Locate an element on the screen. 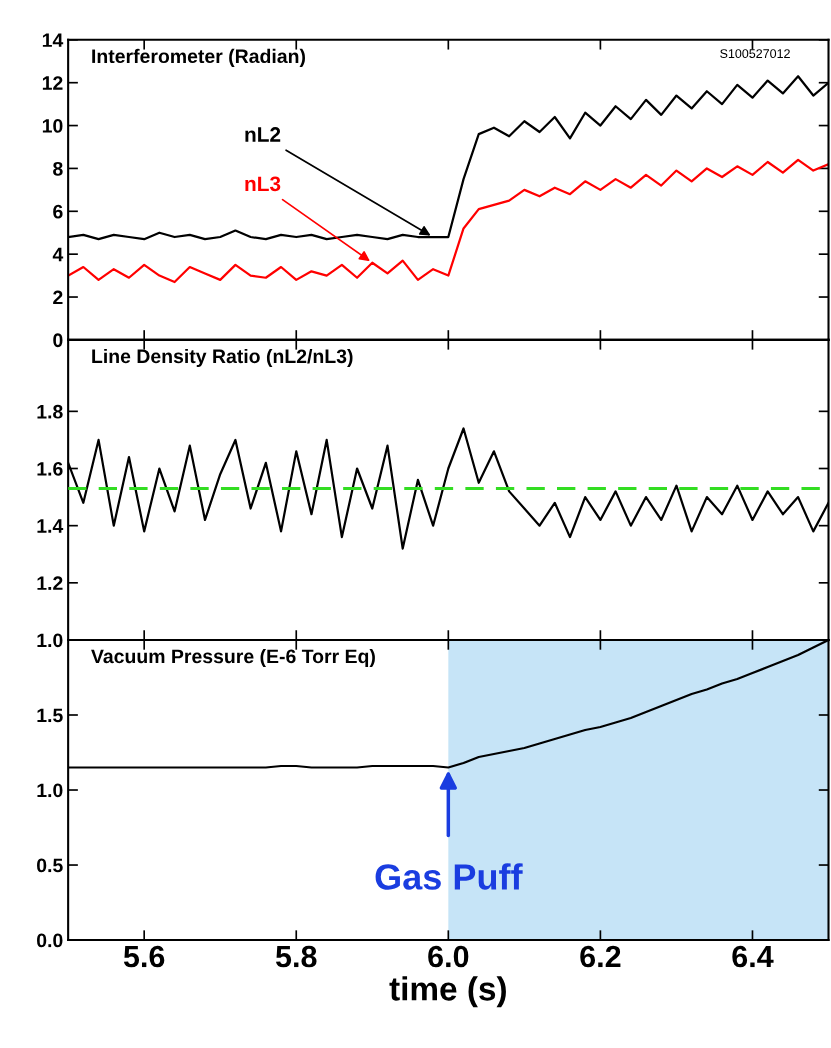 This screenshot has width=831, height=1048. x-tick-label: 6.4 is located at coordinates (753, 956).